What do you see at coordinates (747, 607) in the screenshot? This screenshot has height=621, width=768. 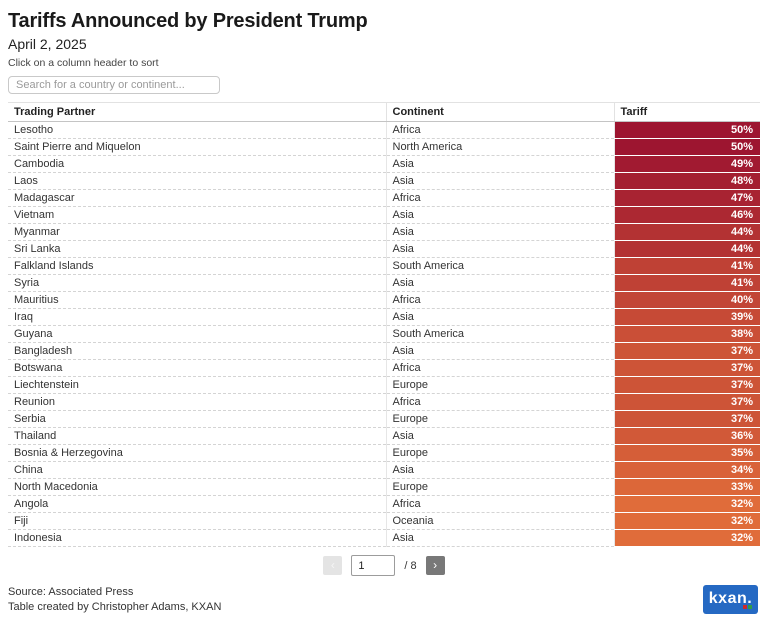 I see `kxan-logo-dots` at bounding box center [747, 607].